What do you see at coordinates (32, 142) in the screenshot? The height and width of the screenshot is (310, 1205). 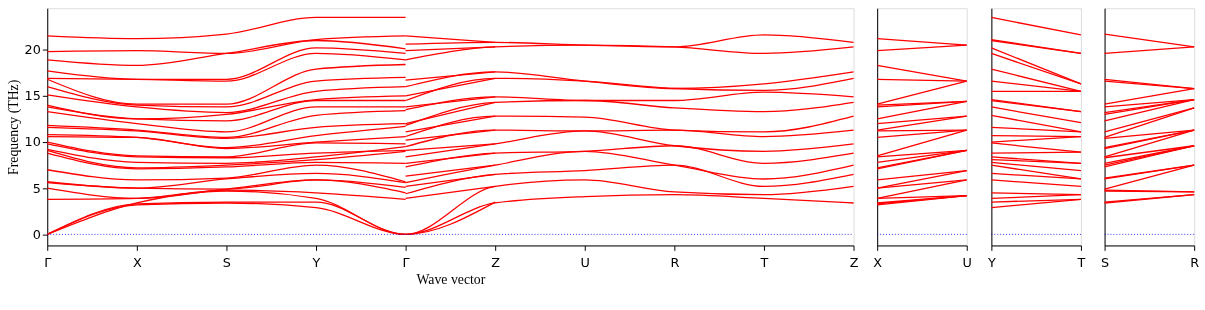 I see `y-tick-label: 10` at bounding box center [32, 142].